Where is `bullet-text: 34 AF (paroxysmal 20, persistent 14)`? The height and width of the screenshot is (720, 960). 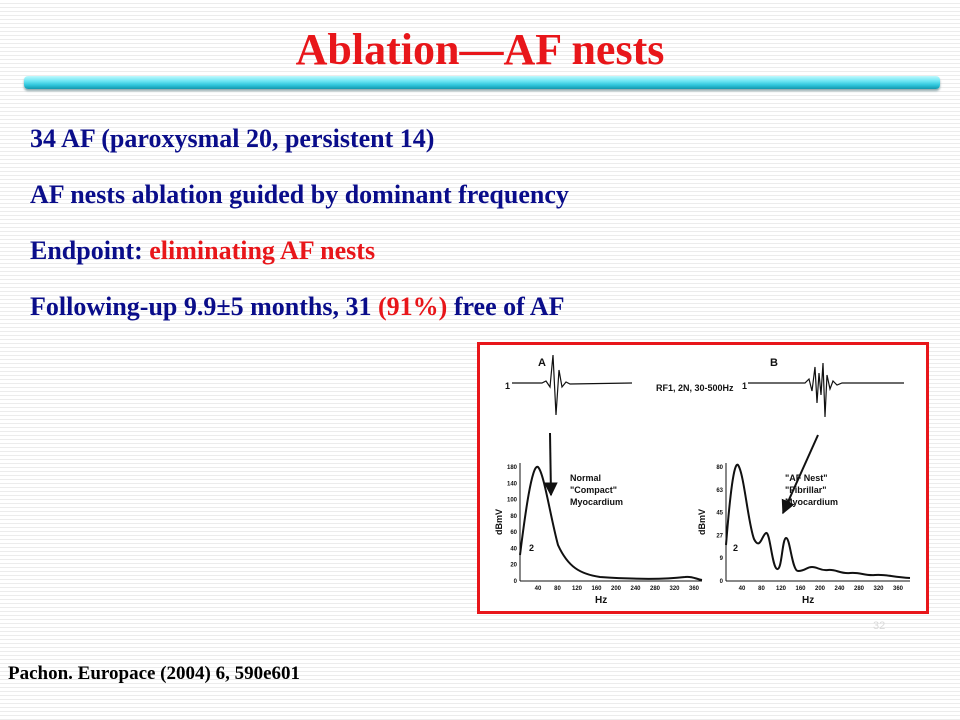 bullet-text: 34 AF (paroxysmal 20, persistent 14) is located at coordinates (232, 138).